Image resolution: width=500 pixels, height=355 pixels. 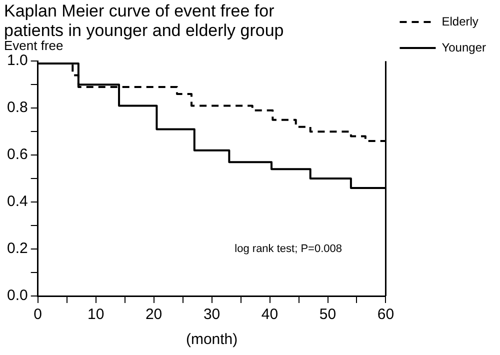 What do you see at coordinates (269, 315) in the screenshot?
I see `x-tick-label: 40` at bounding box center [269, 315].